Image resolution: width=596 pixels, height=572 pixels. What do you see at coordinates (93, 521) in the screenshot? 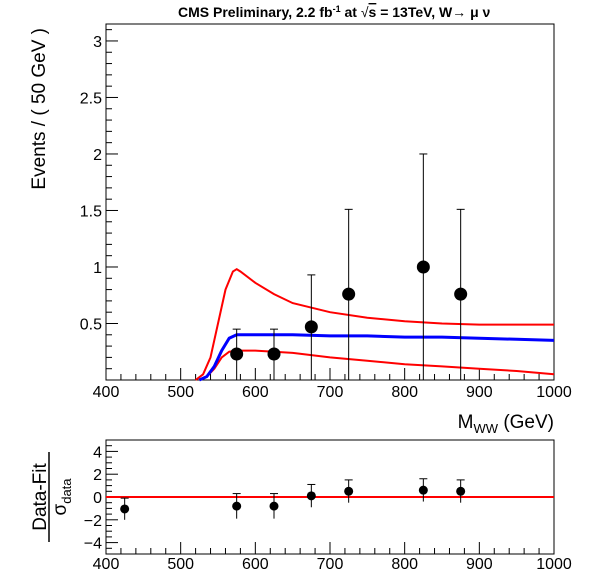
I see `residual-y-tick-label: −2` at bounding box center [93, 521].